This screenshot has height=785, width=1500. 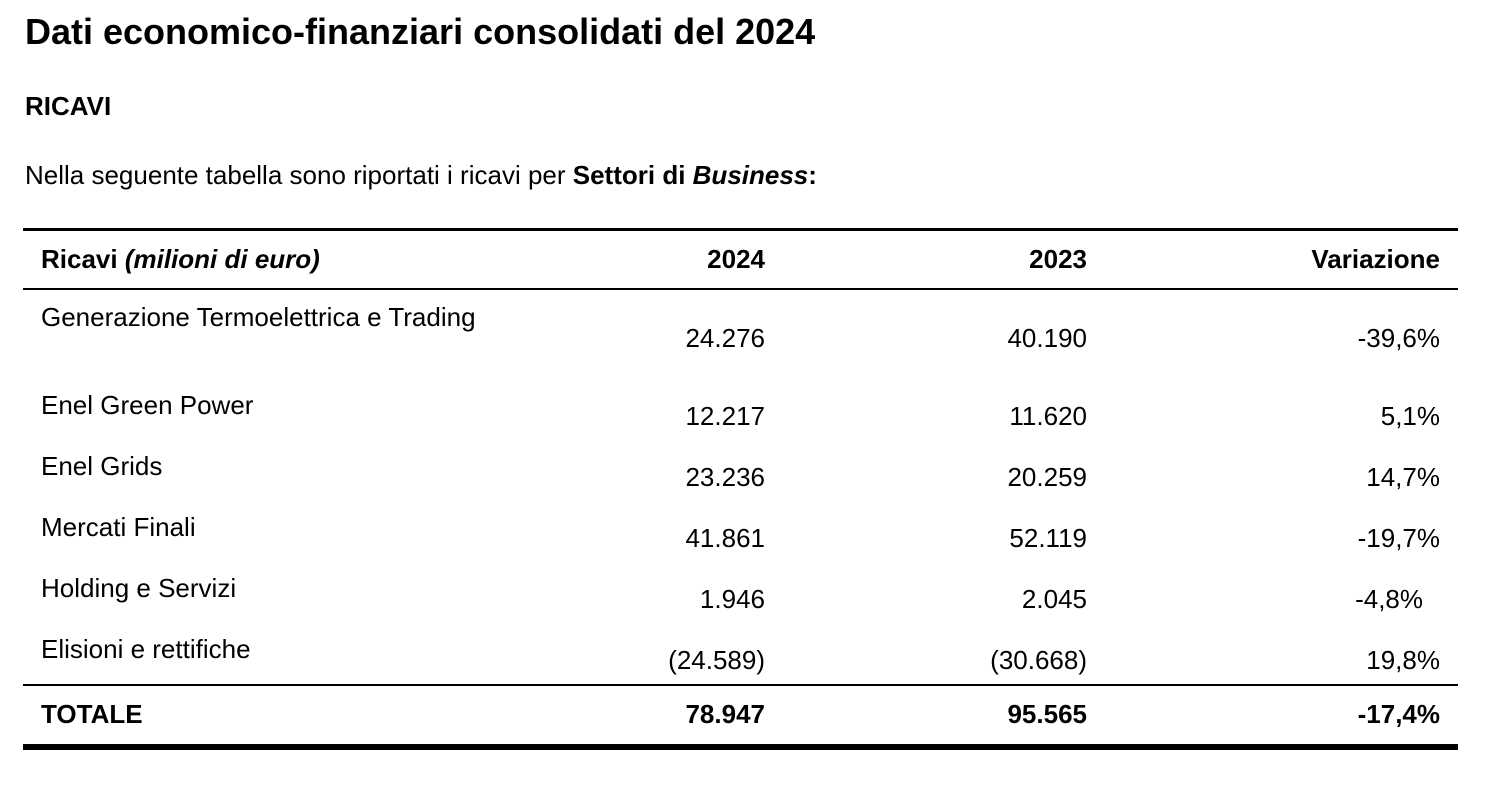 I want to click on section-heading: RICAVI, so click(x=68, y=106).